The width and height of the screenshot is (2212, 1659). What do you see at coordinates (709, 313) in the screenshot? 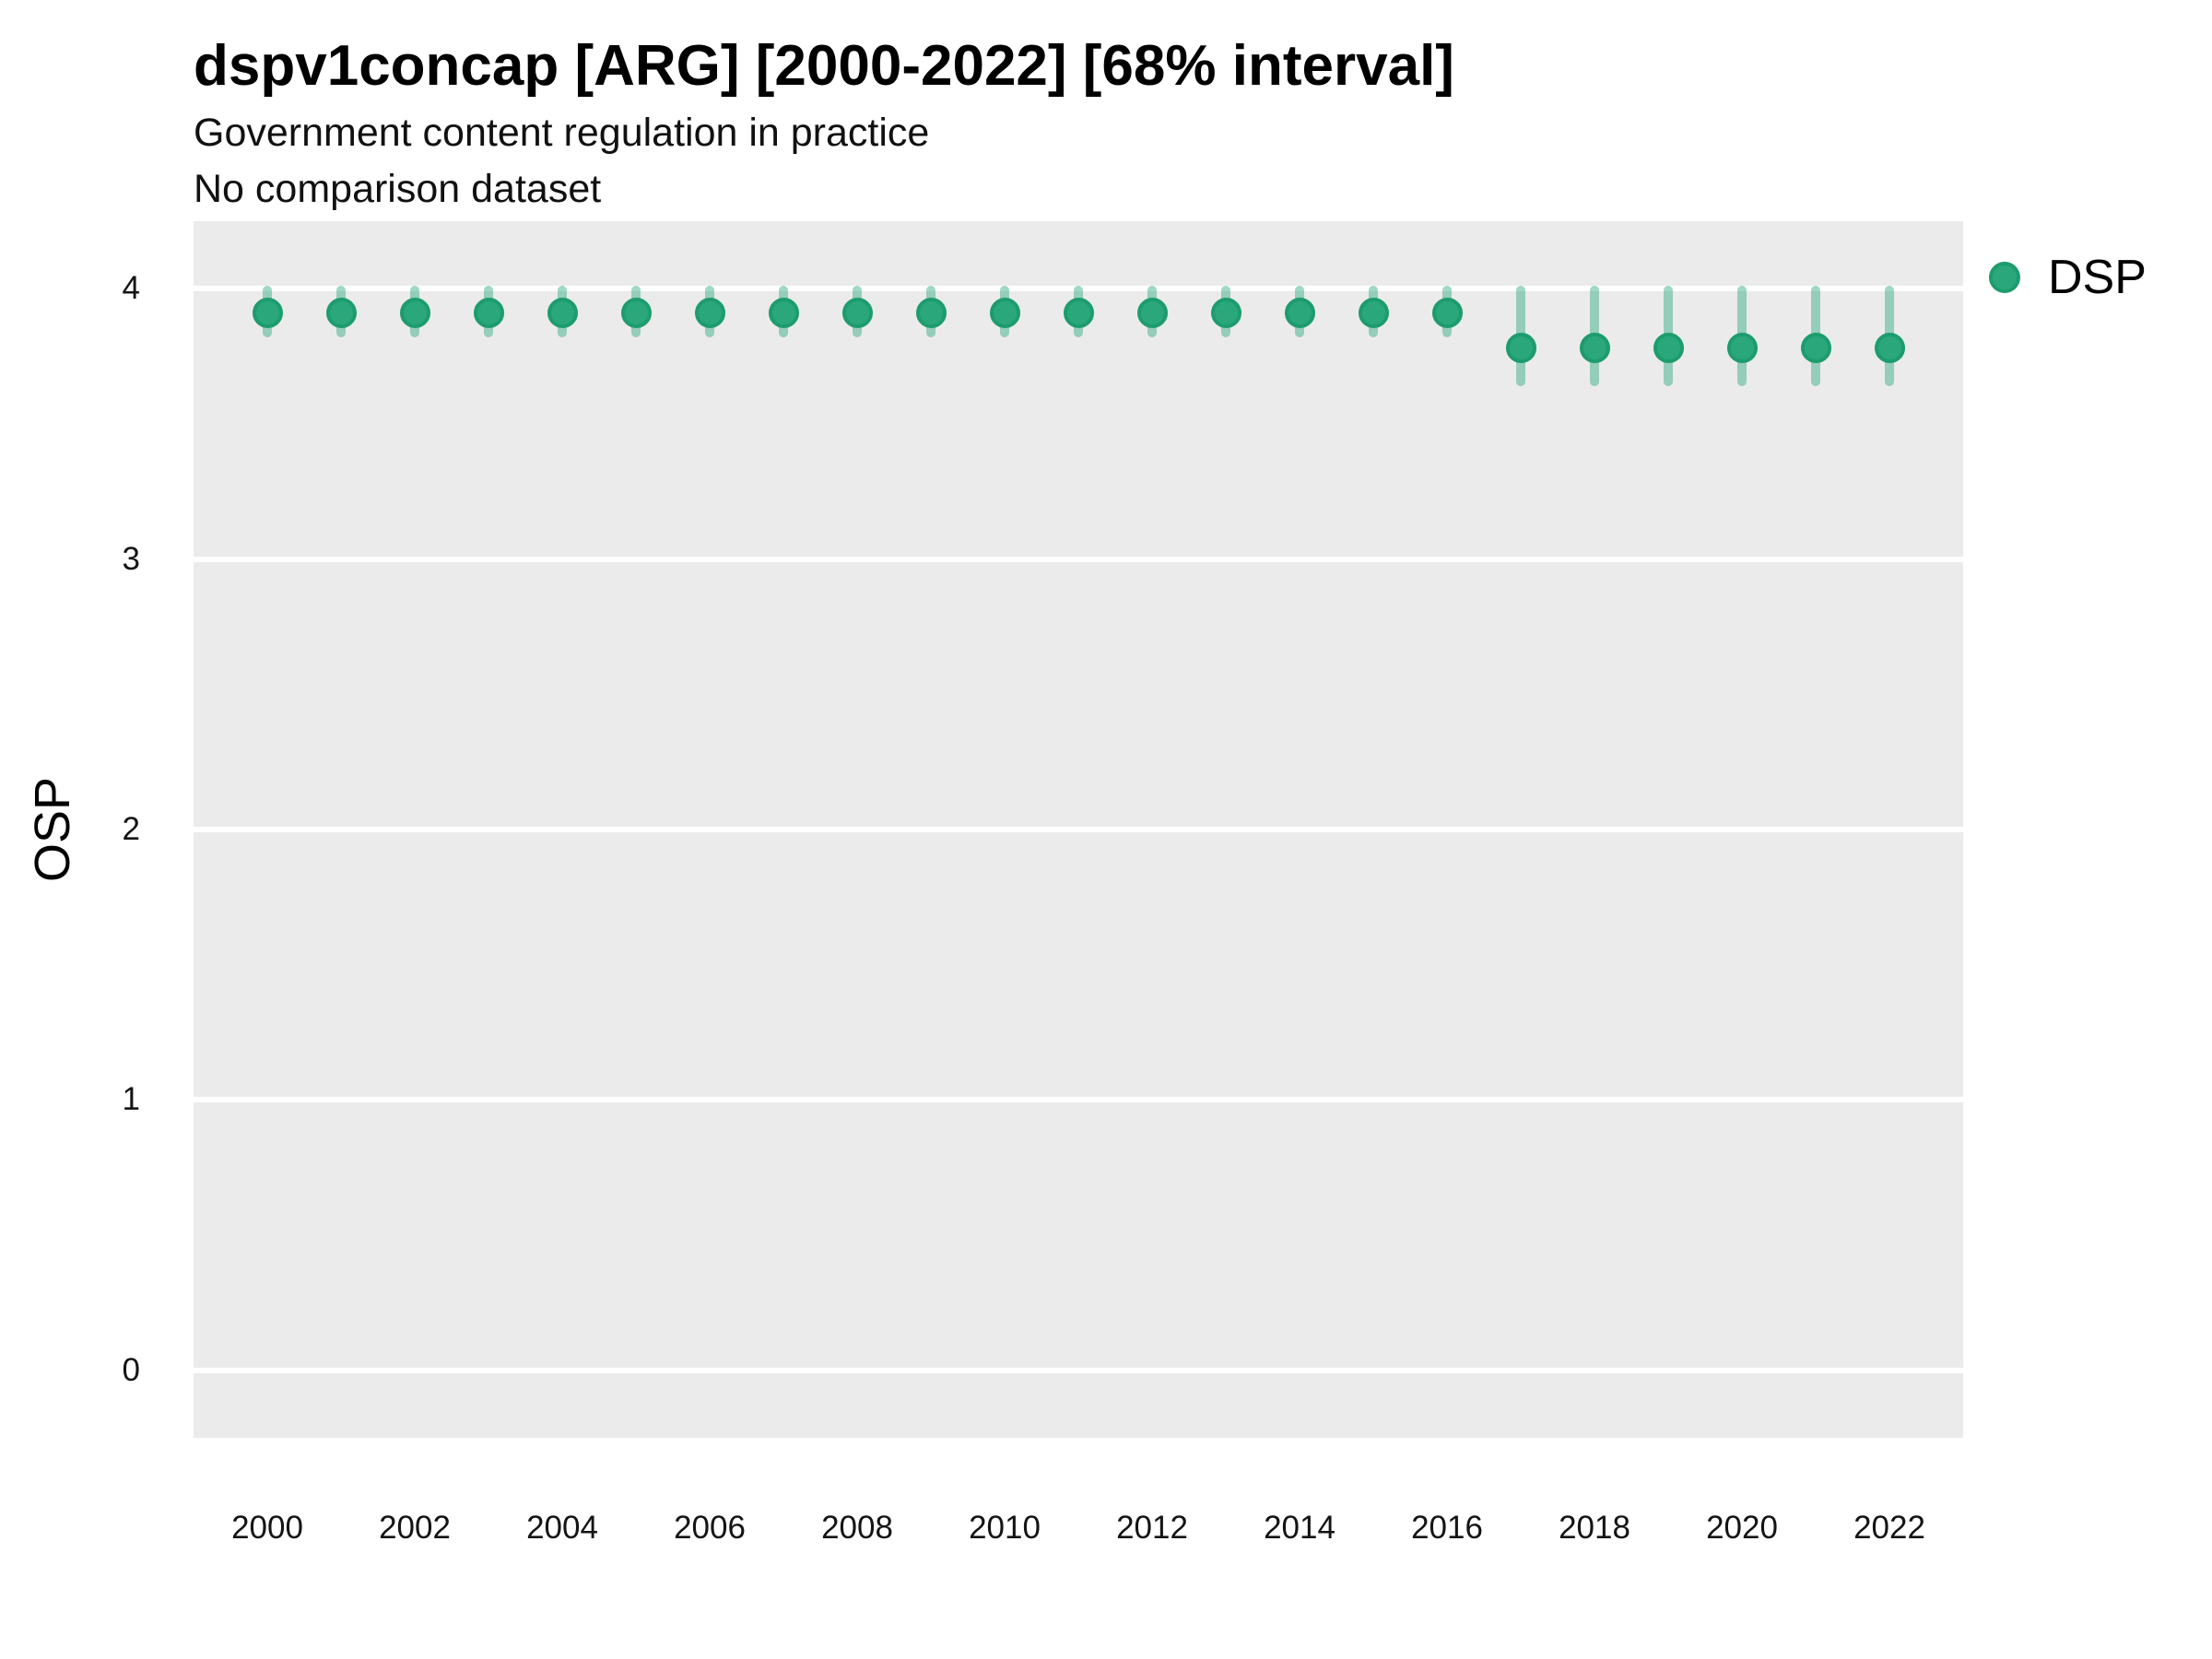
I see `data-point-2006` at bounding box center [709, 313].